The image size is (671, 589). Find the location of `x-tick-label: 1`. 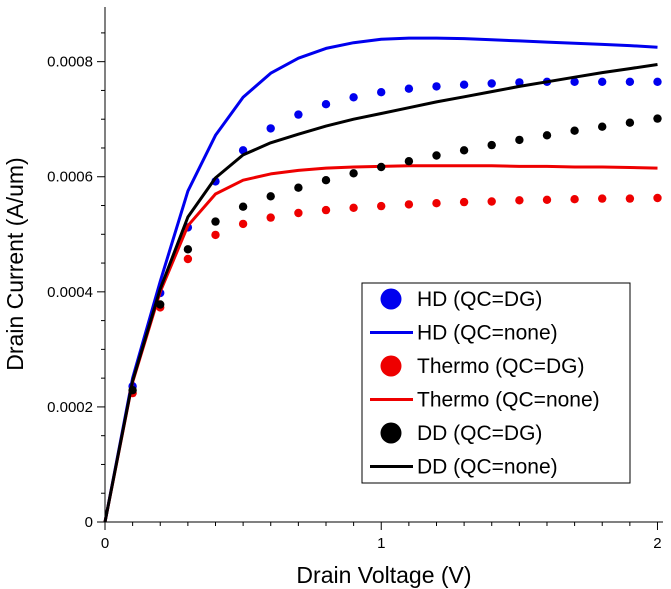

x-tick-label: 1 is located at coordinates (381, 543).